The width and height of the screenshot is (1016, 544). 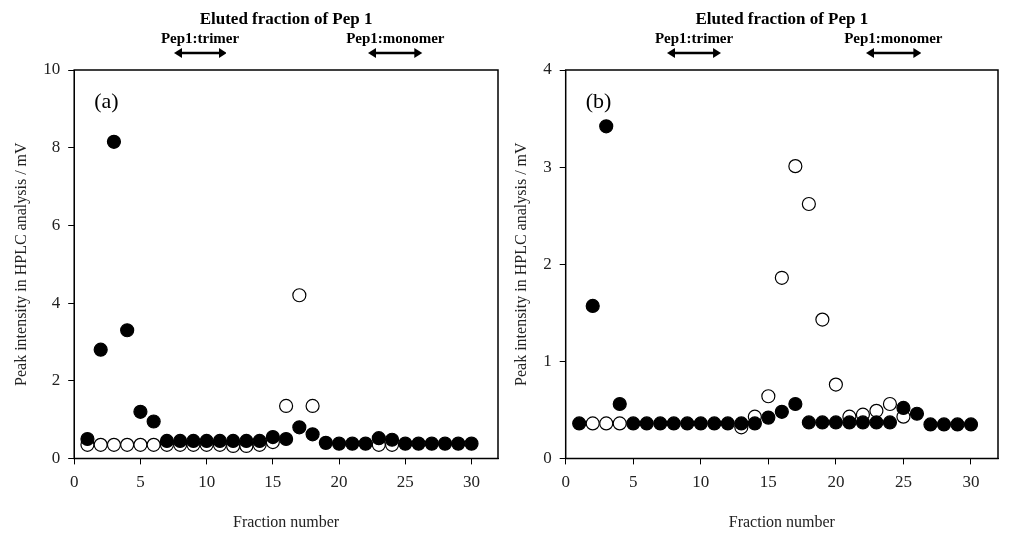 I want to click on y-tick-label: 3, so click(x=547, y=166).